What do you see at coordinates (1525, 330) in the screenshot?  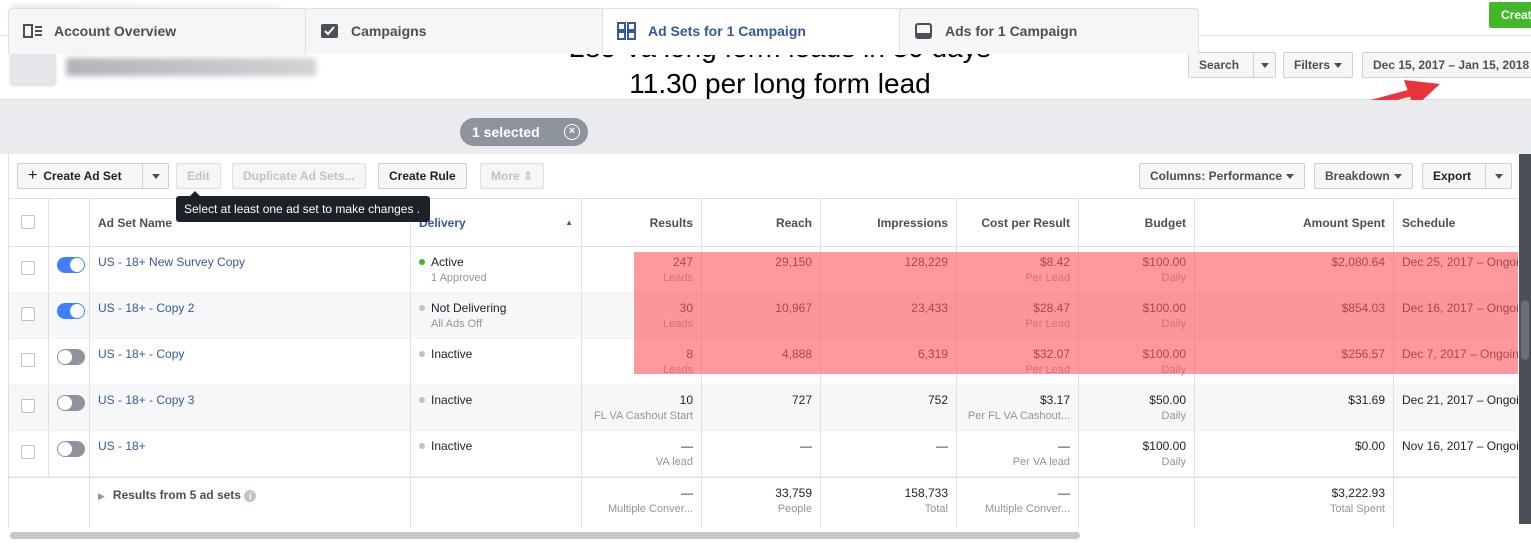 I see `vertical-scrollbar-thumb` at bounding box center [1525, 330].